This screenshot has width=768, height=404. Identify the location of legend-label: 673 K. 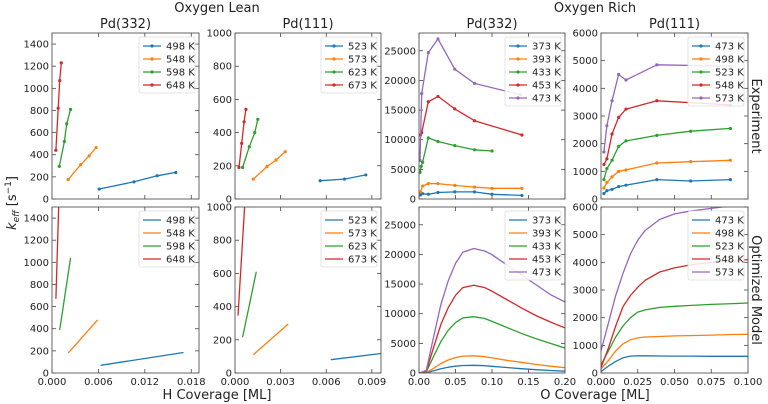
(362, 260).